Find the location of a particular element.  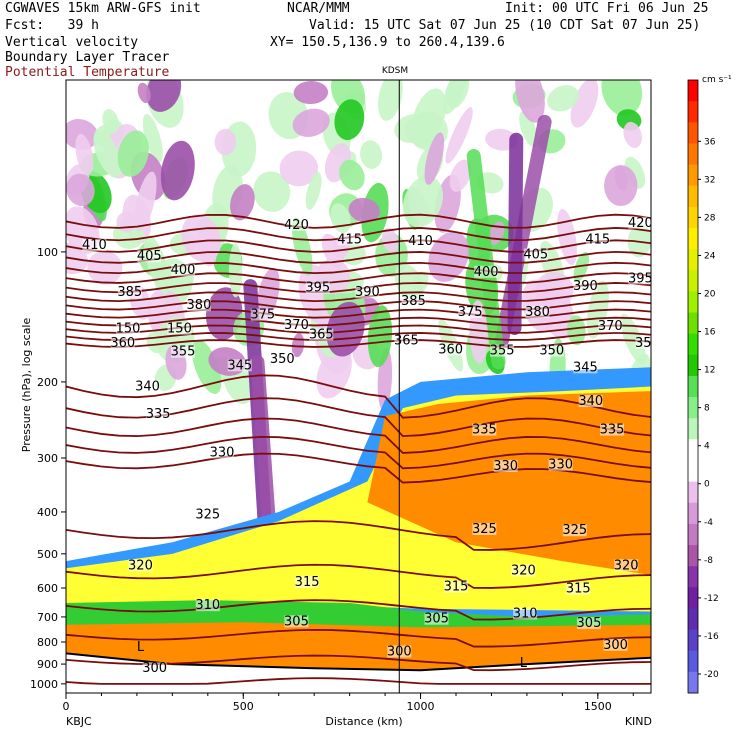

colorbar-label: 24 is located at coordinates (710, 256).